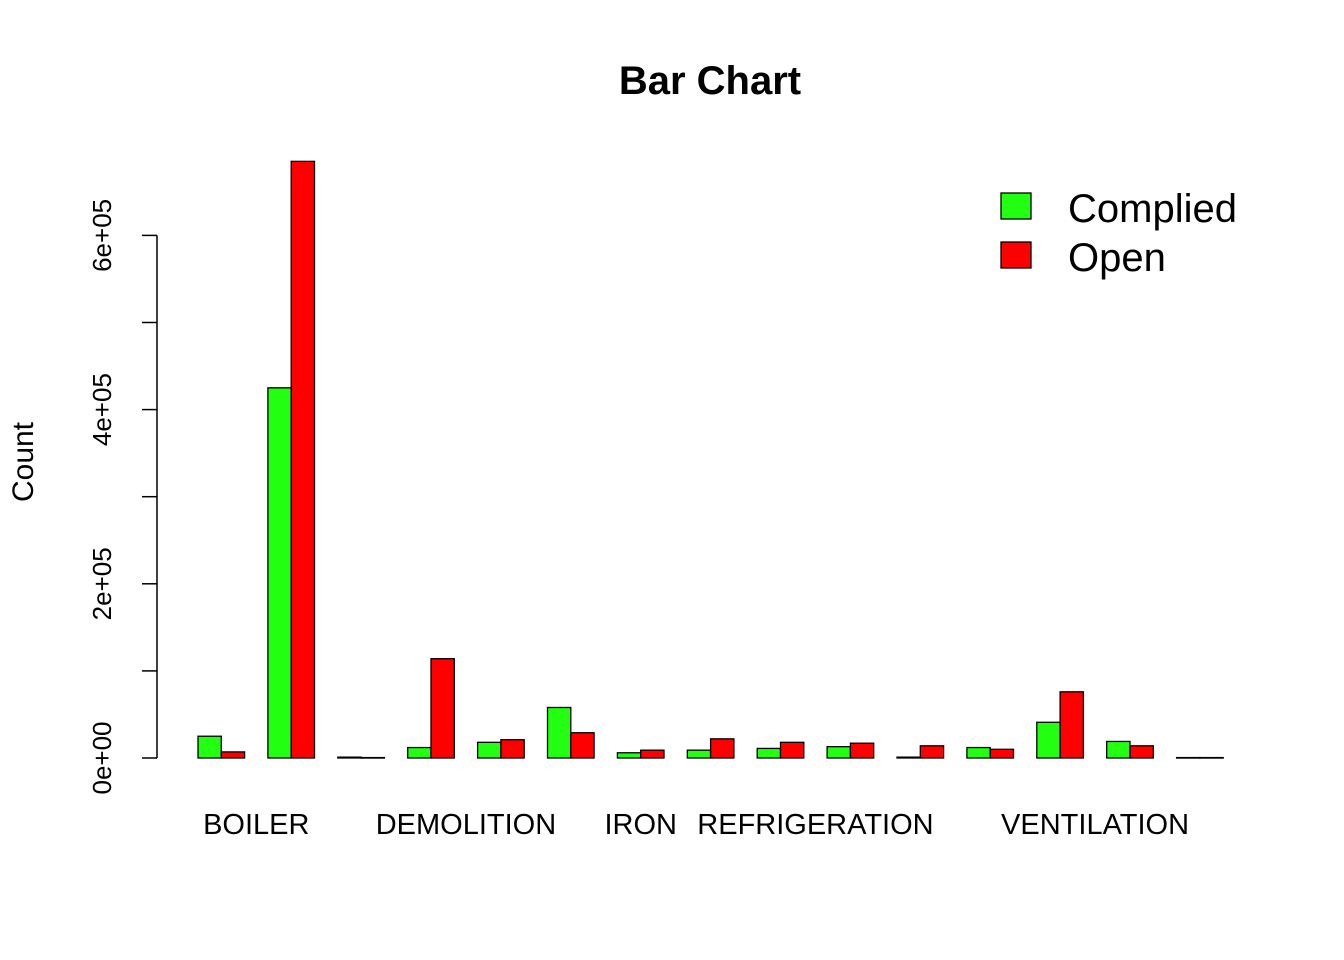 This screenshot has height=960, width=1344. Describe the element at coordinates (102, 235) in the screenshot. I see `y-tick-label: 6e+05` at that location.